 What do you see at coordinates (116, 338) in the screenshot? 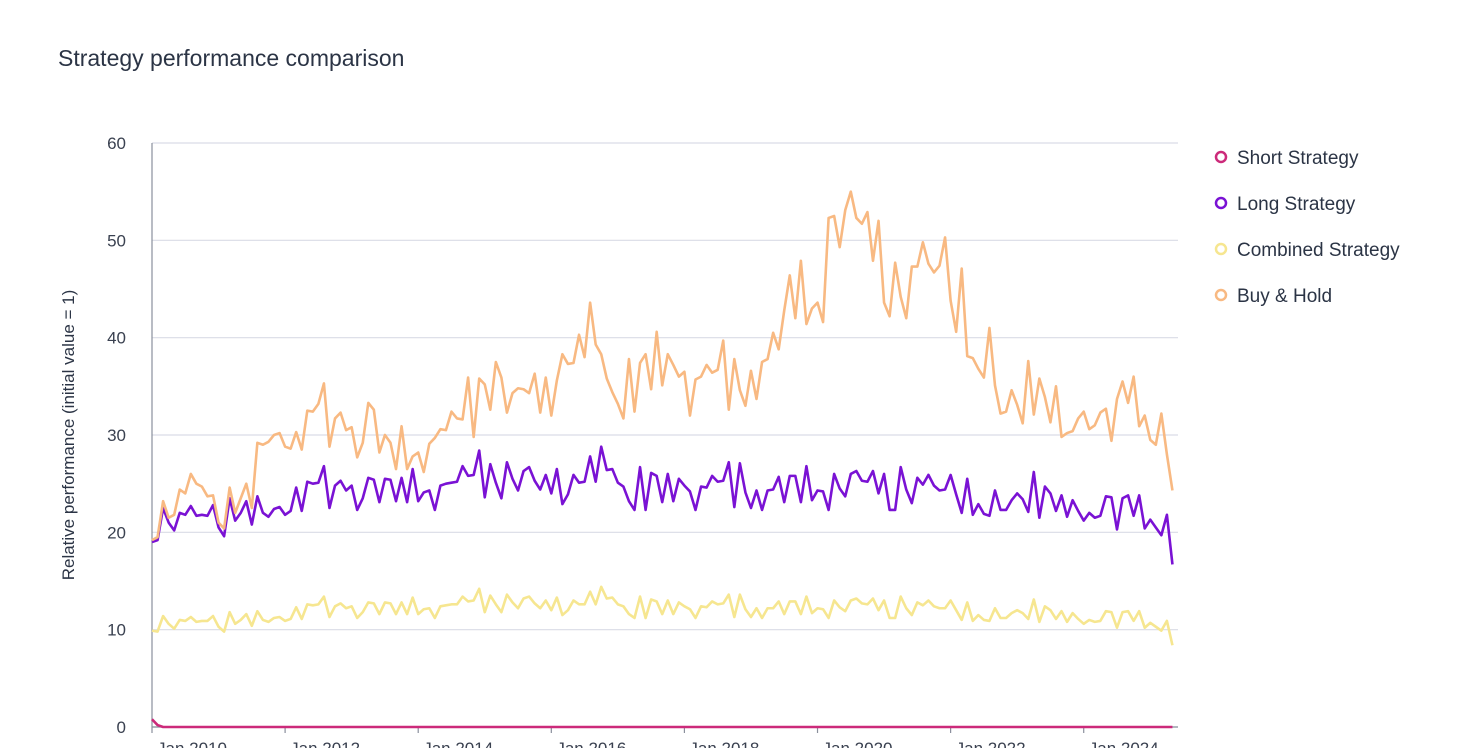
I see `y-tick-label: 40` at bounding box center [116, 338].